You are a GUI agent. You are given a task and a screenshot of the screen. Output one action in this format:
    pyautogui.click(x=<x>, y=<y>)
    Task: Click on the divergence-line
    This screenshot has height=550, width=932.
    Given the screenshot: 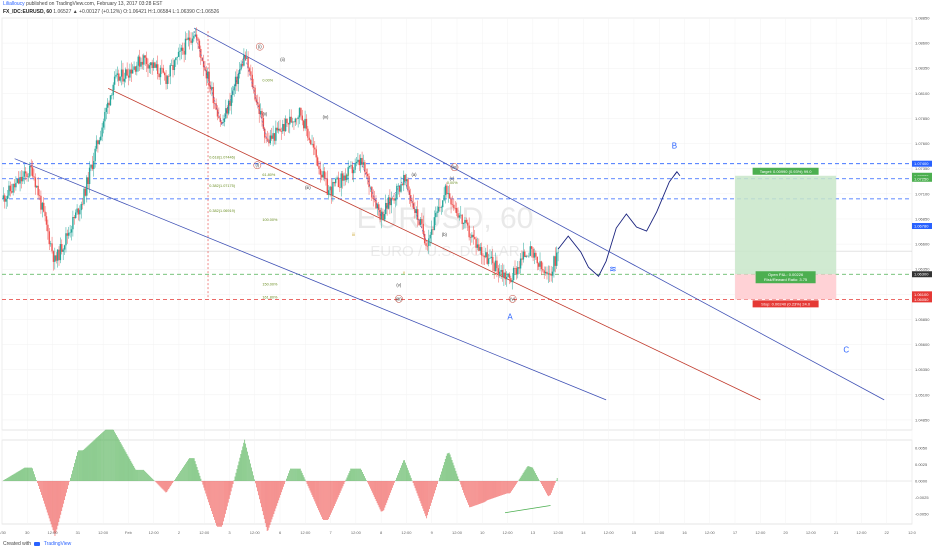 What is the action you would take?
    pyautogui.click(x=527, y=509)
    